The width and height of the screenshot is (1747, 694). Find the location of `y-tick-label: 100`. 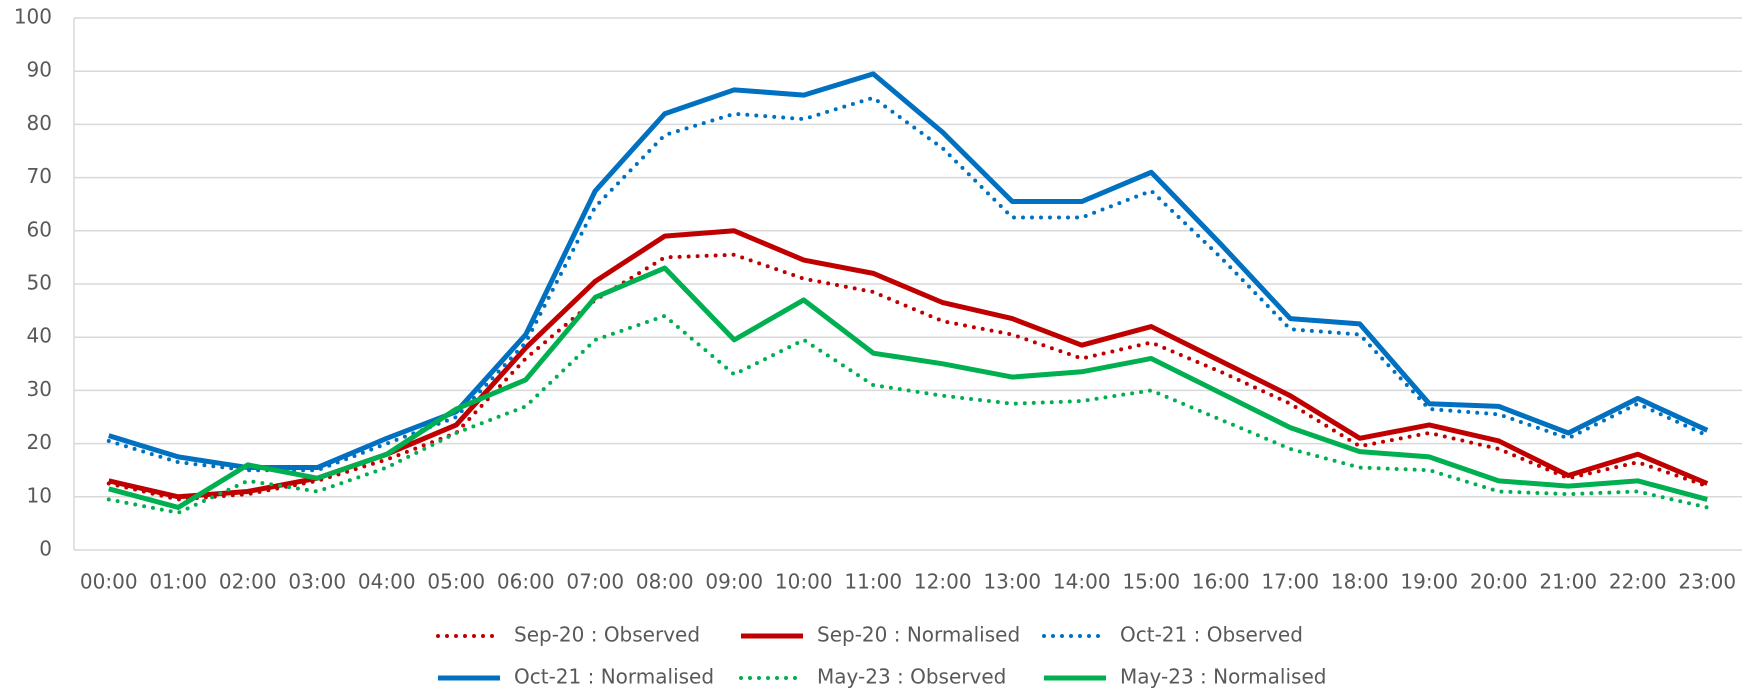

y-tick-label: 100 is located at coordinates (33, 17).